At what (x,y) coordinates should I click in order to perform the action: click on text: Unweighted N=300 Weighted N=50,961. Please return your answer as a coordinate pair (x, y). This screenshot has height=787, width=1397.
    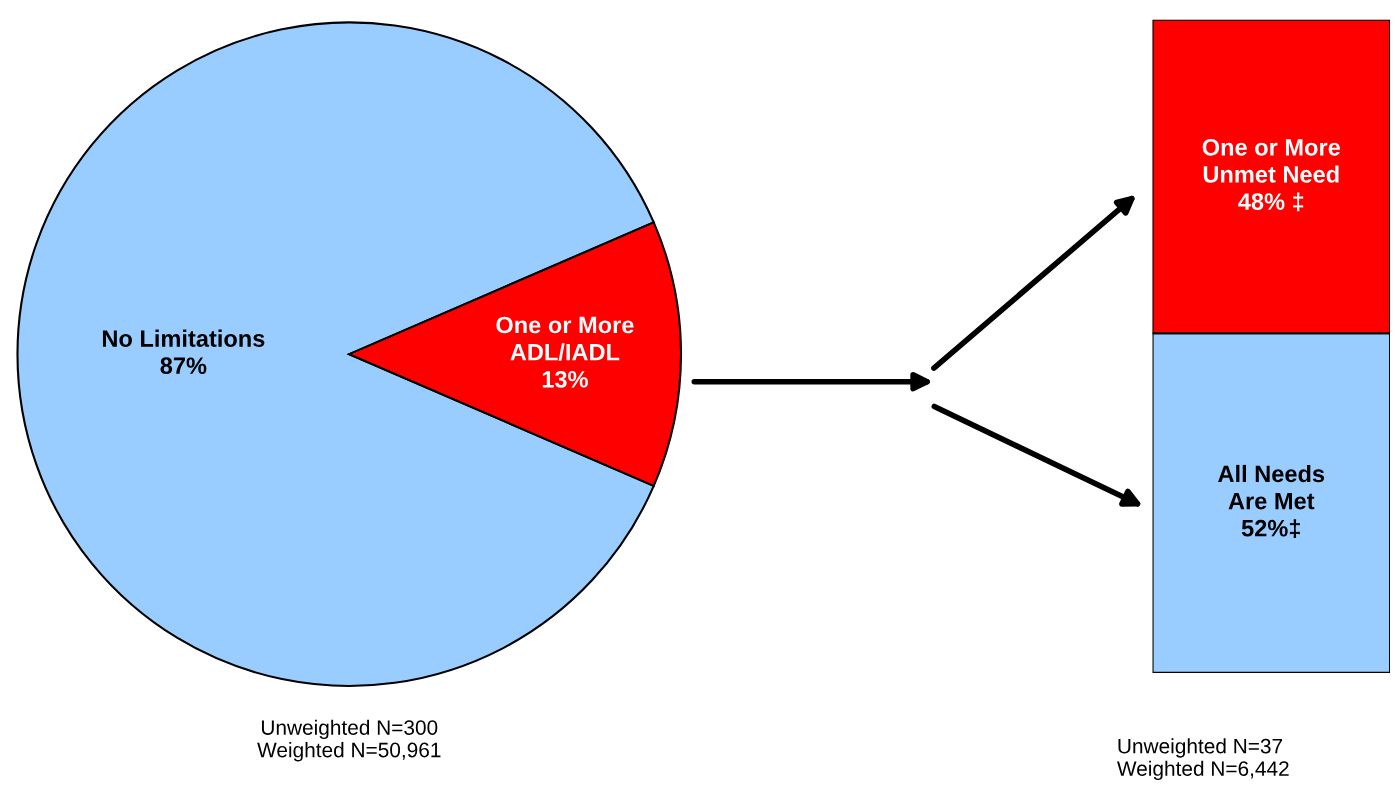
    Looking at the image, I should click on (349, 740).